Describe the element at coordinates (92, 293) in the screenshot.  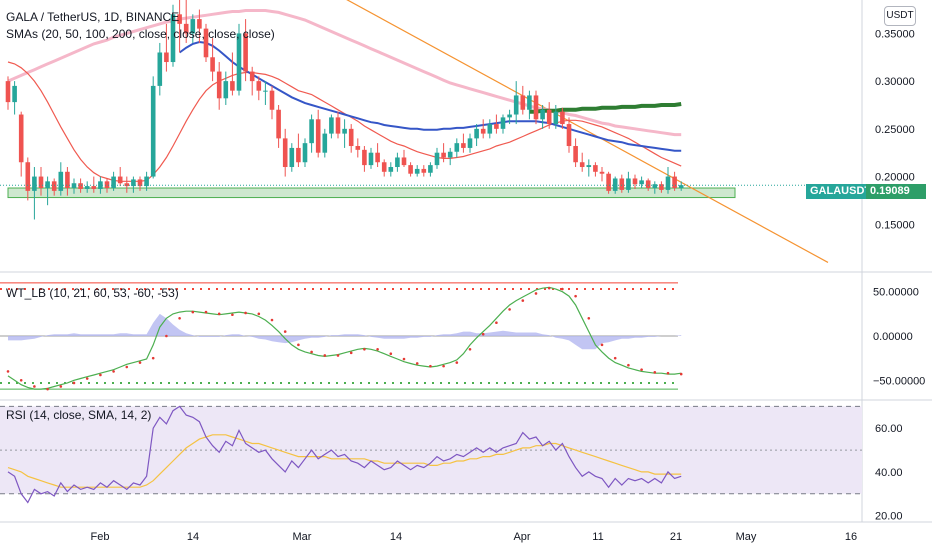
I see `wt-legend: WT_LB (10, 21, 60, 53, -60, -53)` at that location.